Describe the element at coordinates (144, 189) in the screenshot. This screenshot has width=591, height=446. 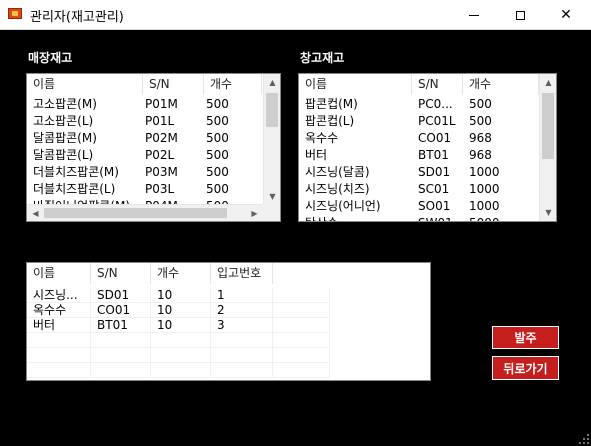
I see `table-row: 더블치즈팝콘(L) P03L 500` at that location.